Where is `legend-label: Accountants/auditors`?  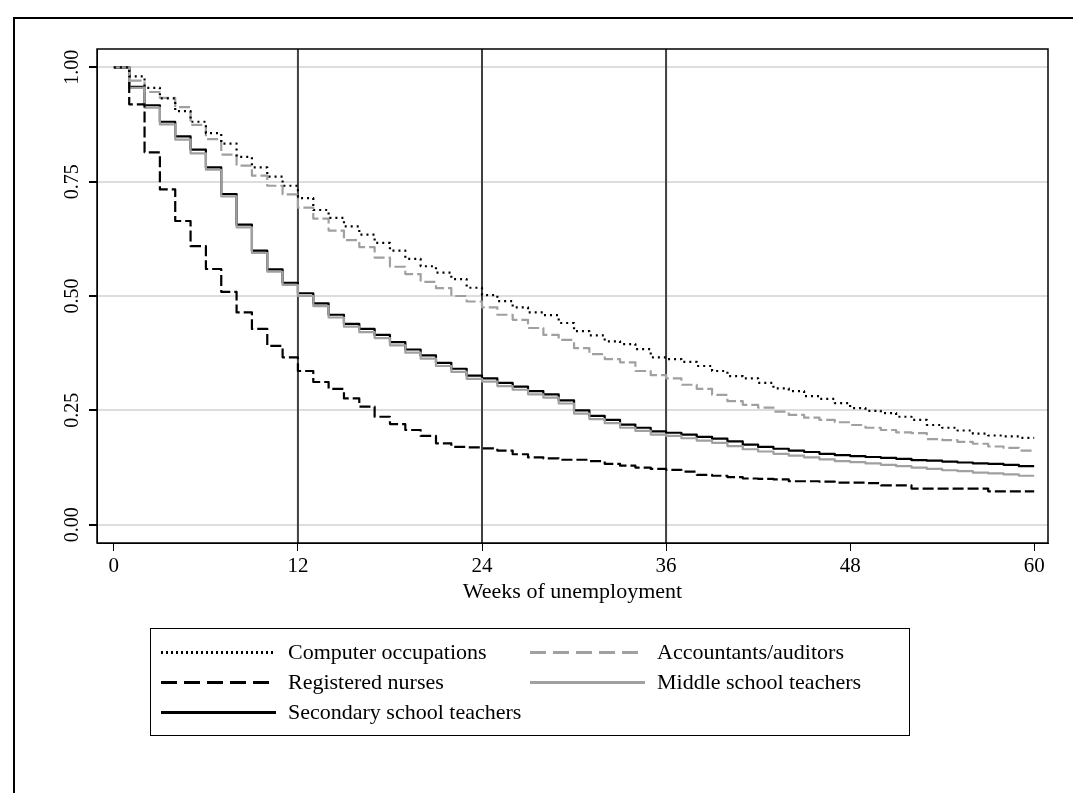 legend-label: Accountants/auditors is located at coordinates (750, 652).